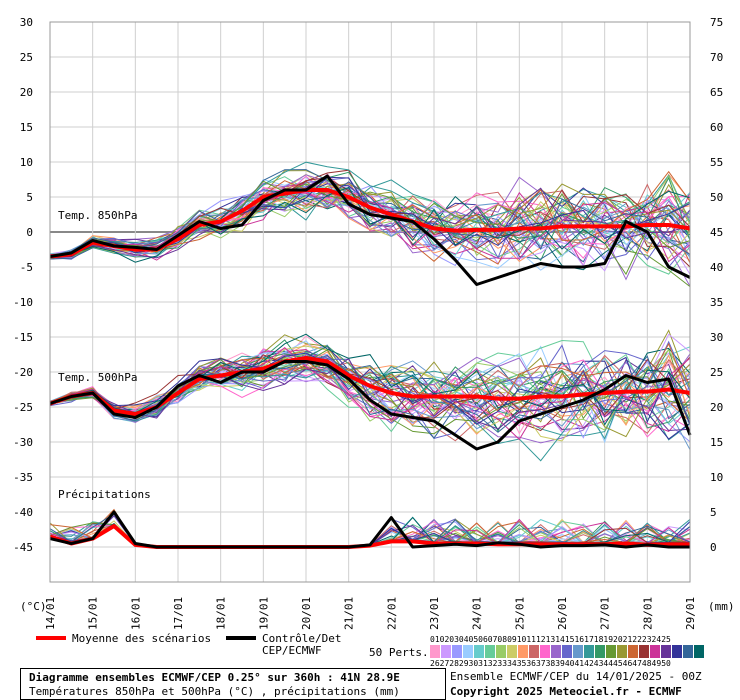 The height and width of the screenshot is (700, 740). I want to click on right-unit-label: (mm), so click(721, 606).